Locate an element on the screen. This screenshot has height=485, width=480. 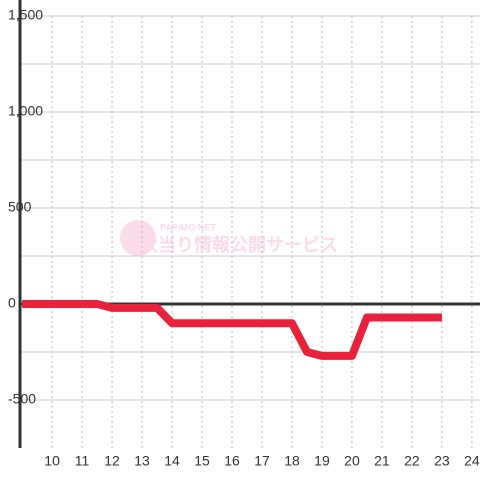
y-tick-label: 1,000 is located at coordinates (25, 111).